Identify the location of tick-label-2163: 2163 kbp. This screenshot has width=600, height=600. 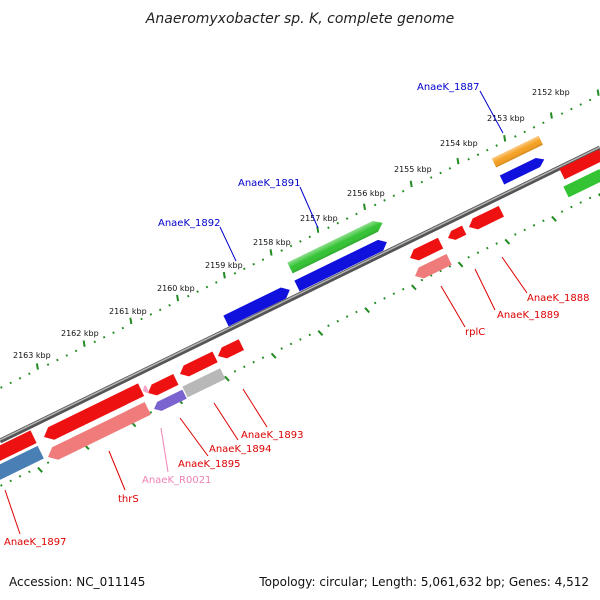
(32, 355).